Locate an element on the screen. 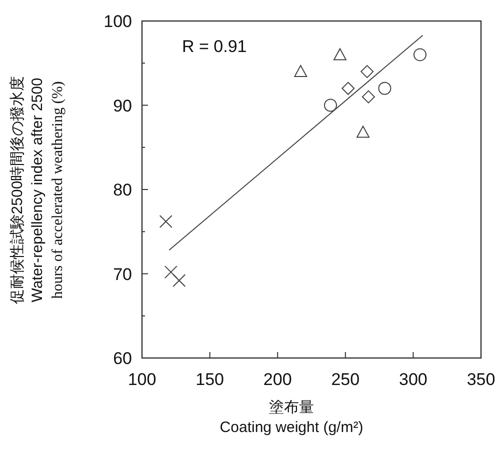 The height and width of the screenshot is (459, 500). y-tick-label: 60 is located at coordinates (122, 358).